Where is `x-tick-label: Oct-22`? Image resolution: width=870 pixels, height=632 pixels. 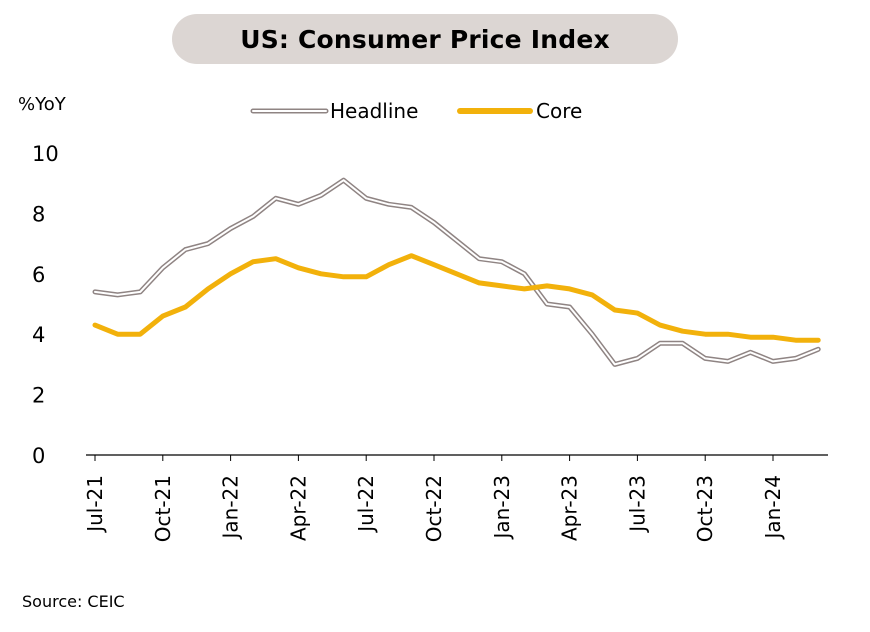 x-tick-label: Oct-22 is located at coordinates (434, 508).